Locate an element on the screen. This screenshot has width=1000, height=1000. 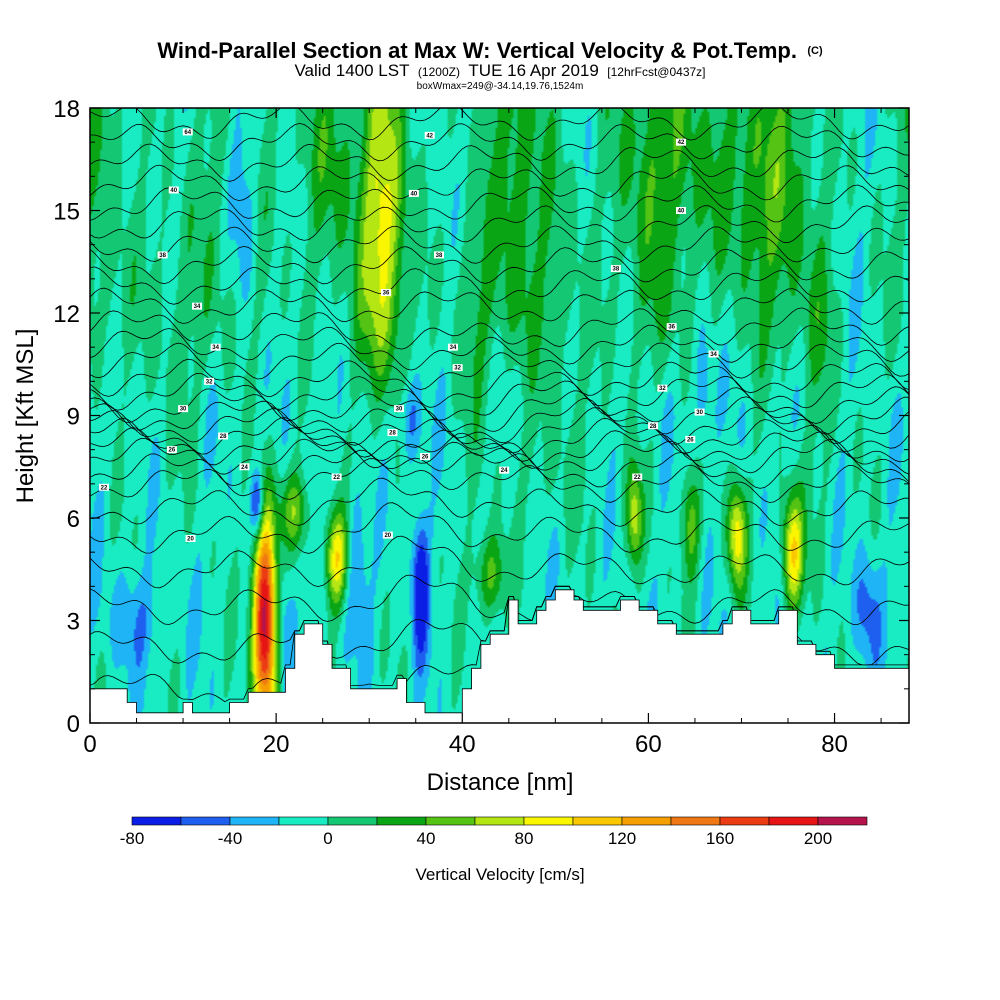
y-tick-label: 9 is located at coordinates (73, 417).